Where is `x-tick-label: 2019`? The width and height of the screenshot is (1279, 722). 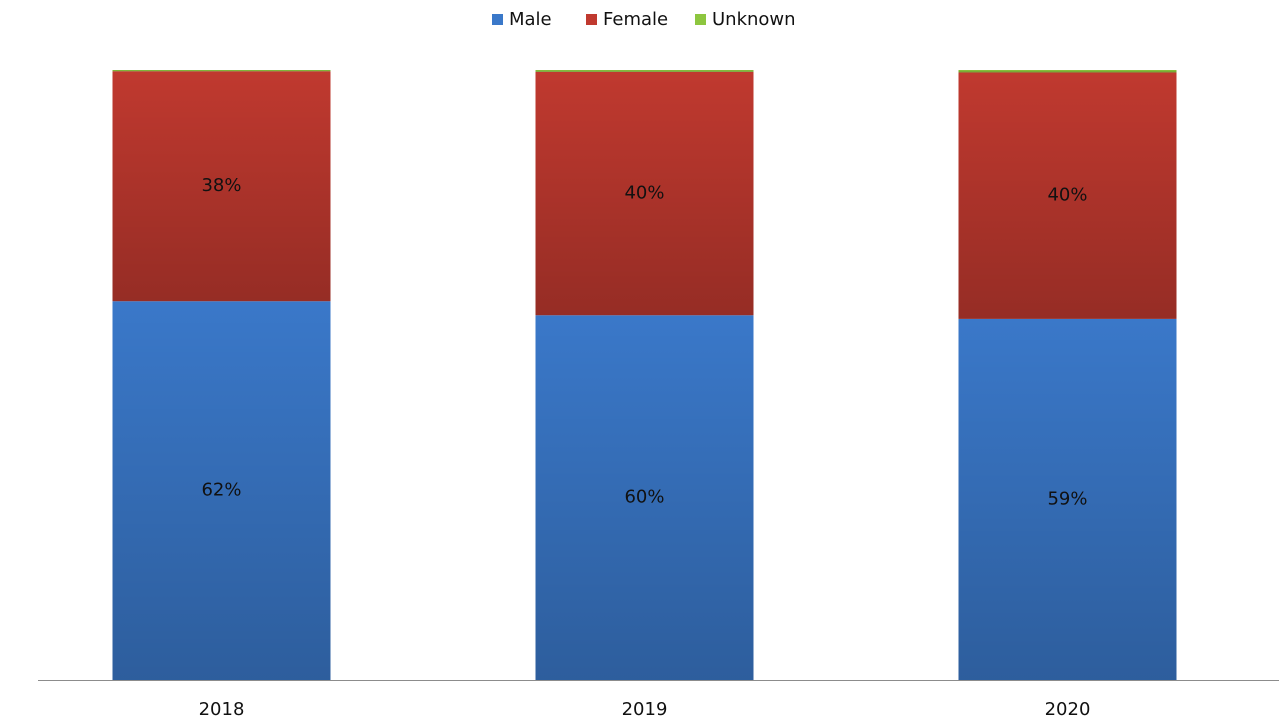 x-tick-label: 2019 is located at coordinates (645, 709).